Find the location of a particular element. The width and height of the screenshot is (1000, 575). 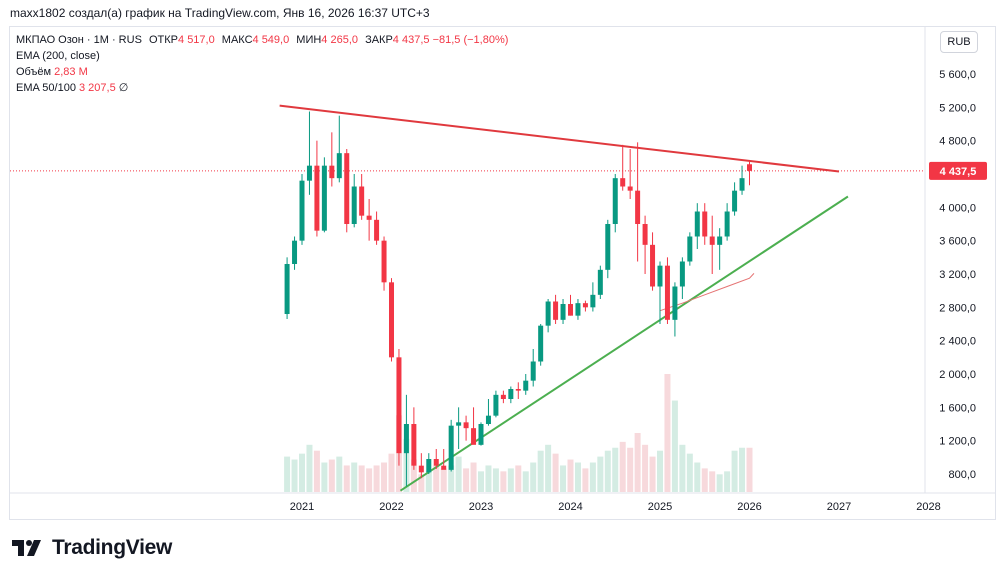

y-tick-label: 1 600,0 is located at coordinates (957, 408).